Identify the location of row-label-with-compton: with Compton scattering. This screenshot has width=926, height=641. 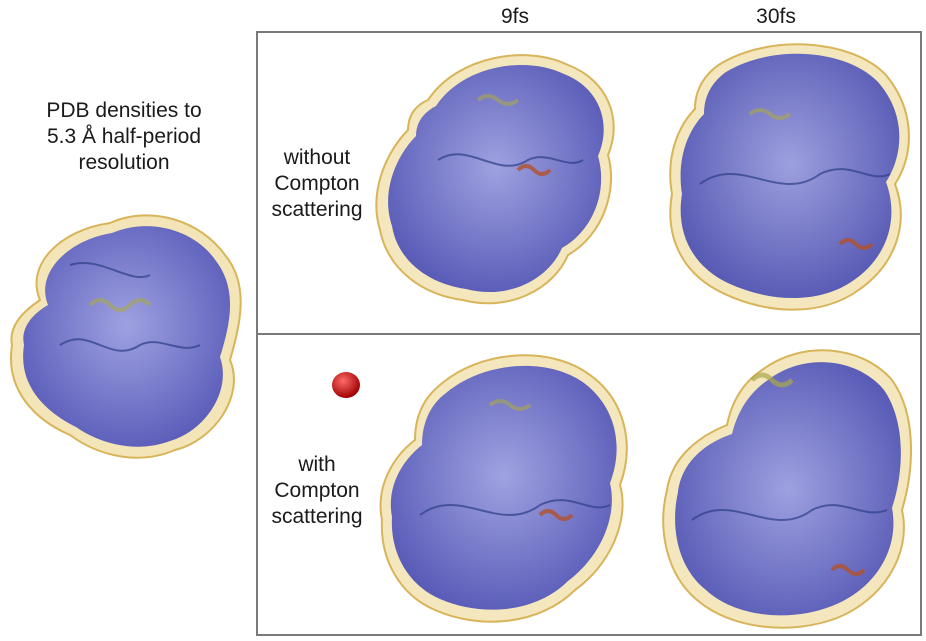
(317, 490).